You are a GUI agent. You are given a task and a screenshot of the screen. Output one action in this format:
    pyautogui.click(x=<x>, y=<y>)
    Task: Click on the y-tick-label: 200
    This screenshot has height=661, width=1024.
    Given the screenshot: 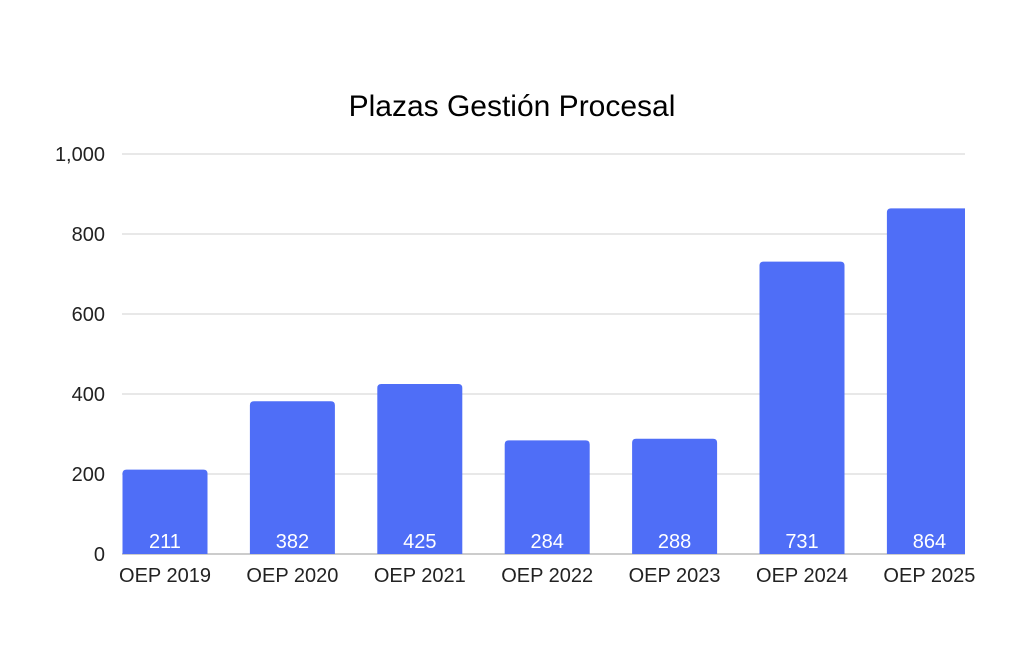 What is the action you would take?
    pyautogui.click(x=88, y=475)
    